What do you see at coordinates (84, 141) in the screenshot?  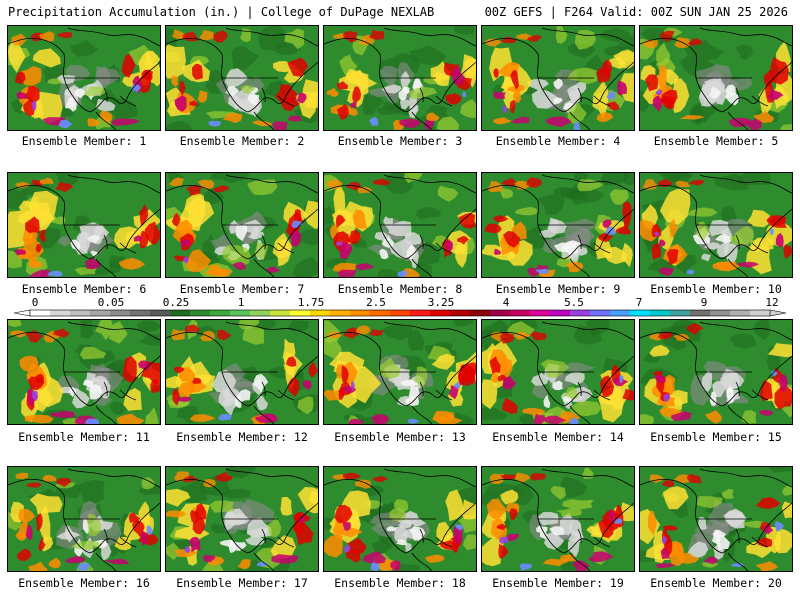 I see `ensemble-member-label: Ensemble Member: 1` at bounding box center [84, 141].